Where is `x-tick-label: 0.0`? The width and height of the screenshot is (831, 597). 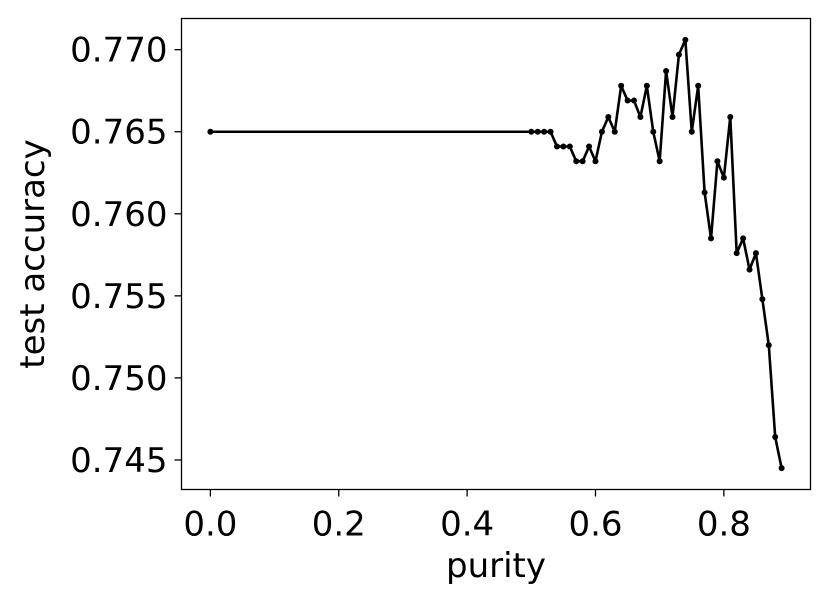 x-tick-label: 0.0 is located at coordinates (210, 525).